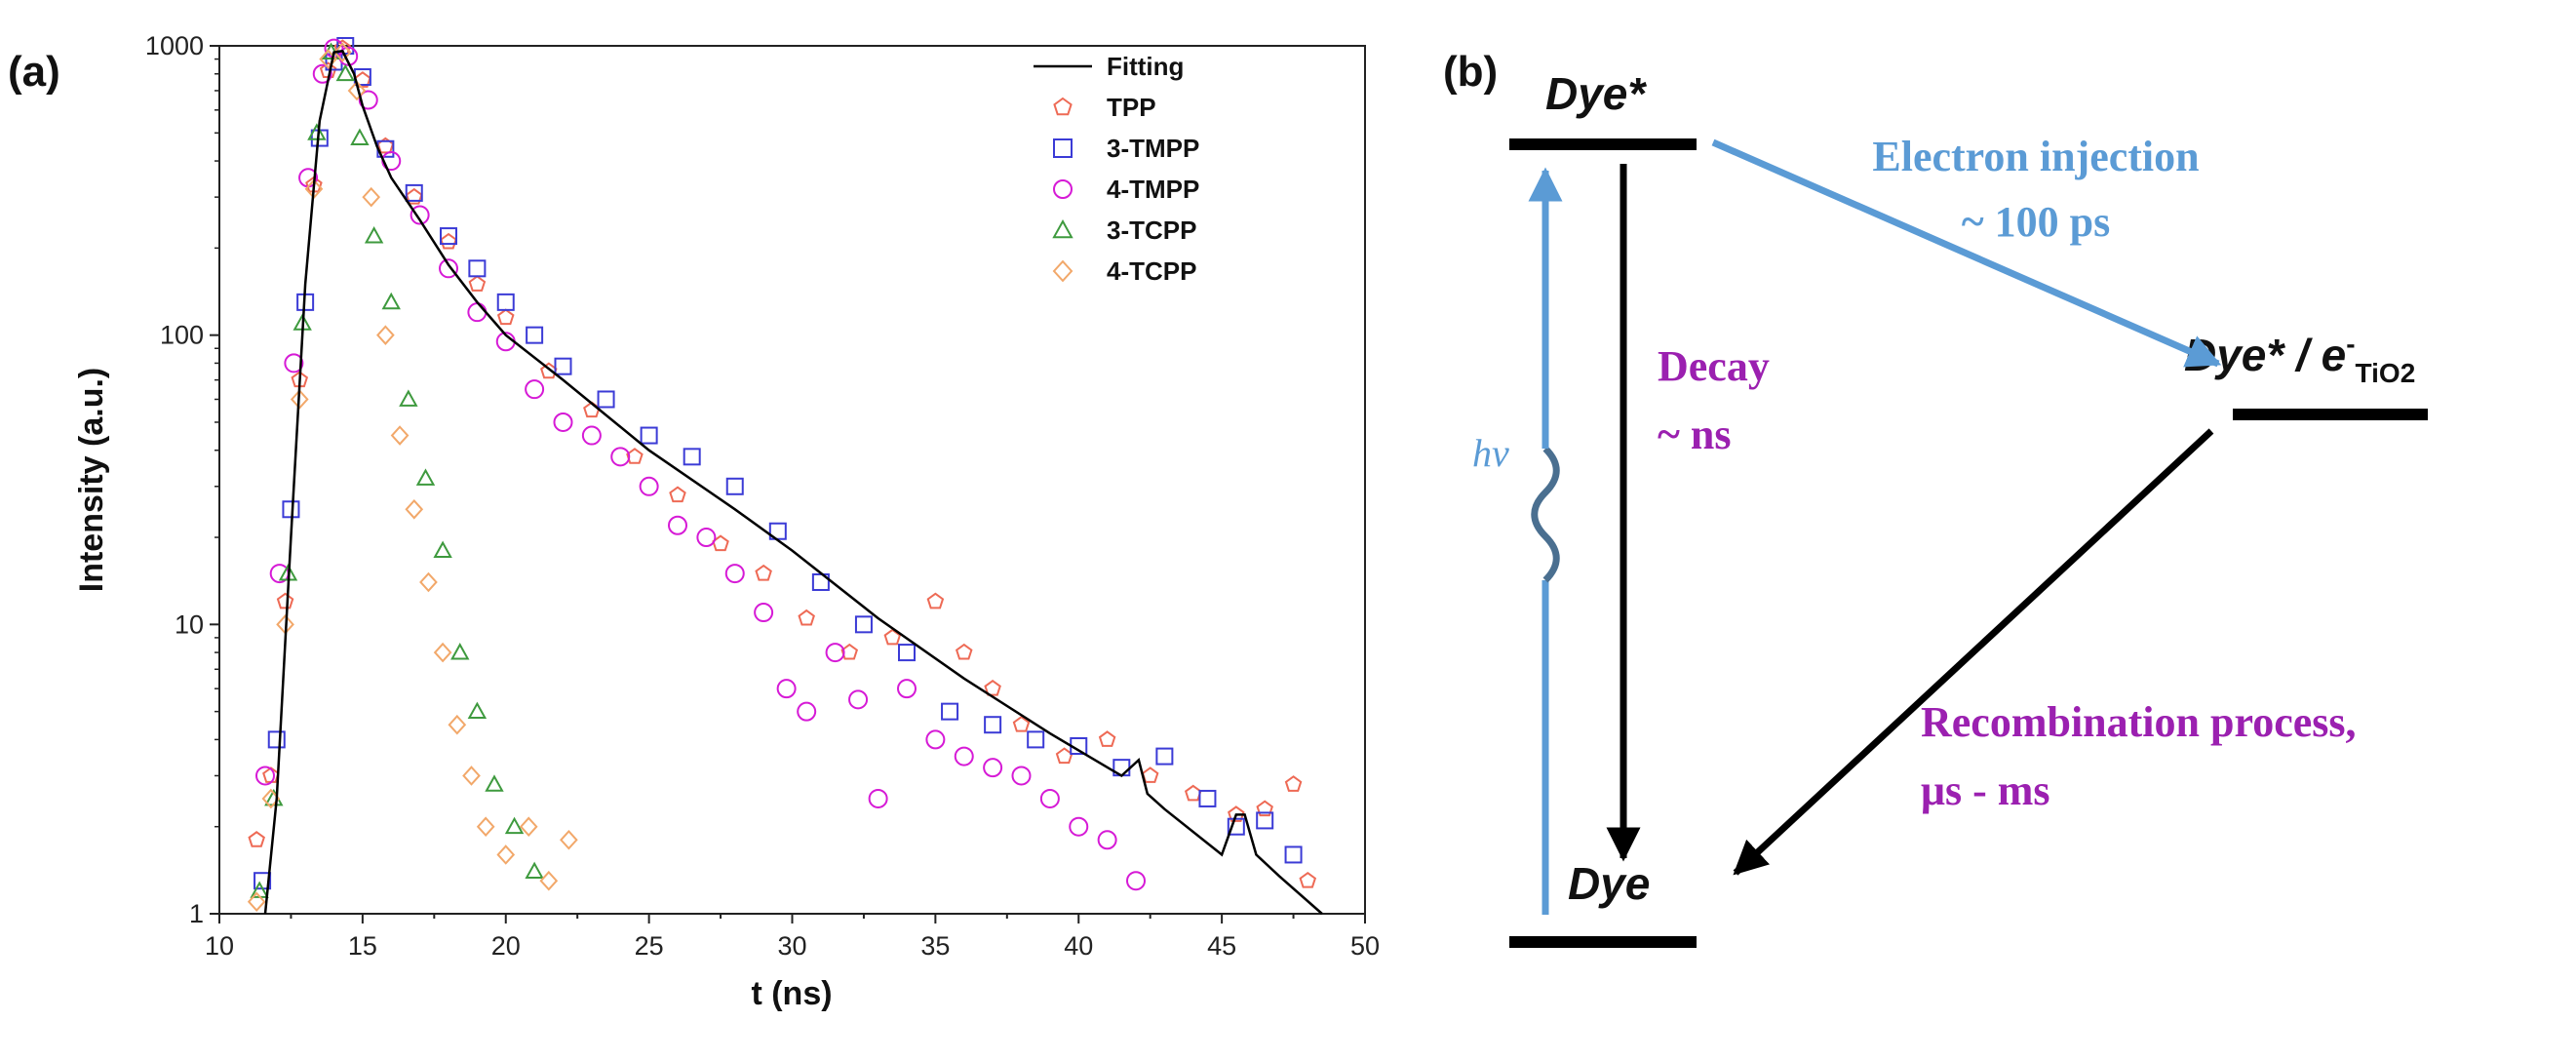 This screenshot has width=2576, height=1061. I want to click on legend-label: Fitting, so click(1145, 66).